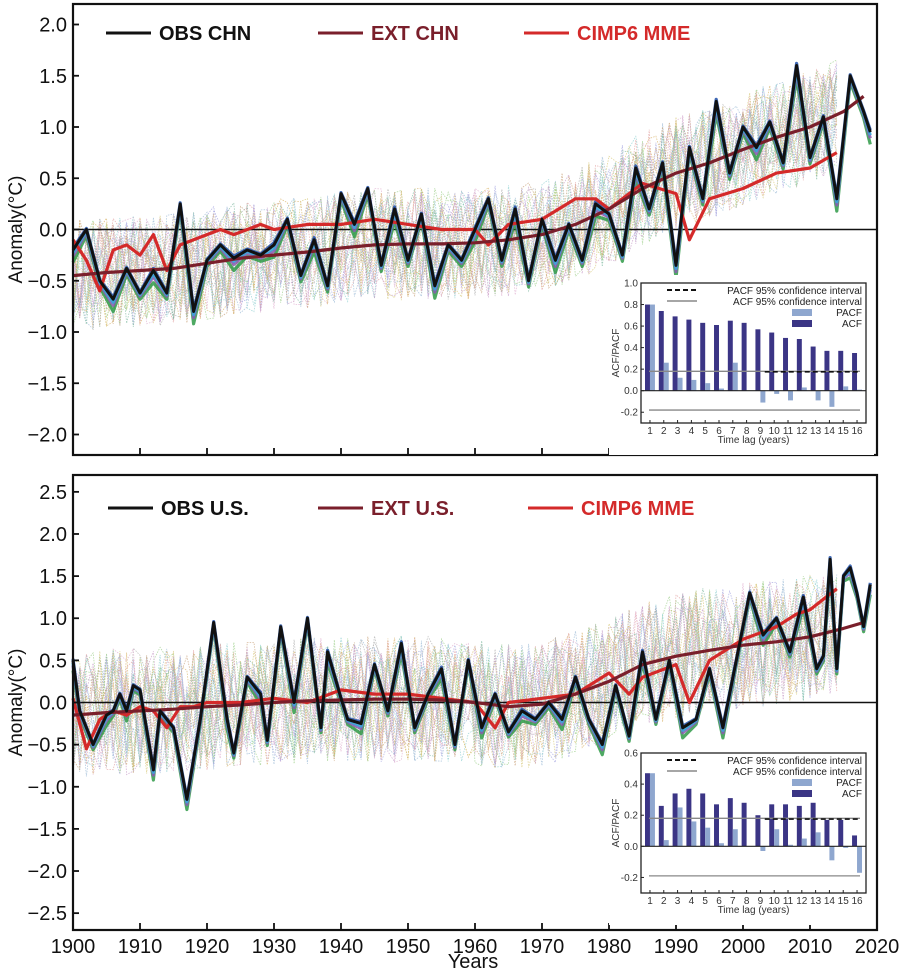 The height and width of the screenshot is (972, 900). What do you see at coordinates (650, 431) in the screenshot?
I see `inset-x-tick-label: 1` at bounding box center [650, 431].